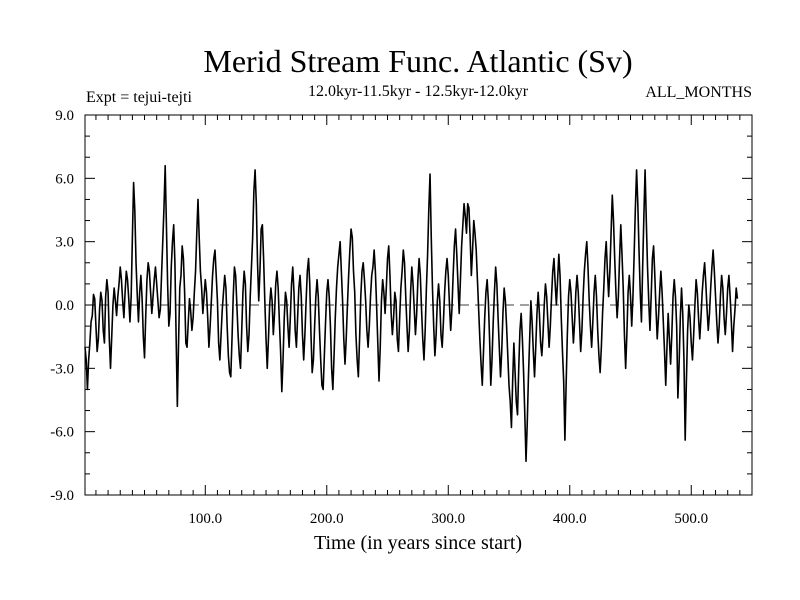  I want to click on y-tick-label: -6.0, so click(62, 433).